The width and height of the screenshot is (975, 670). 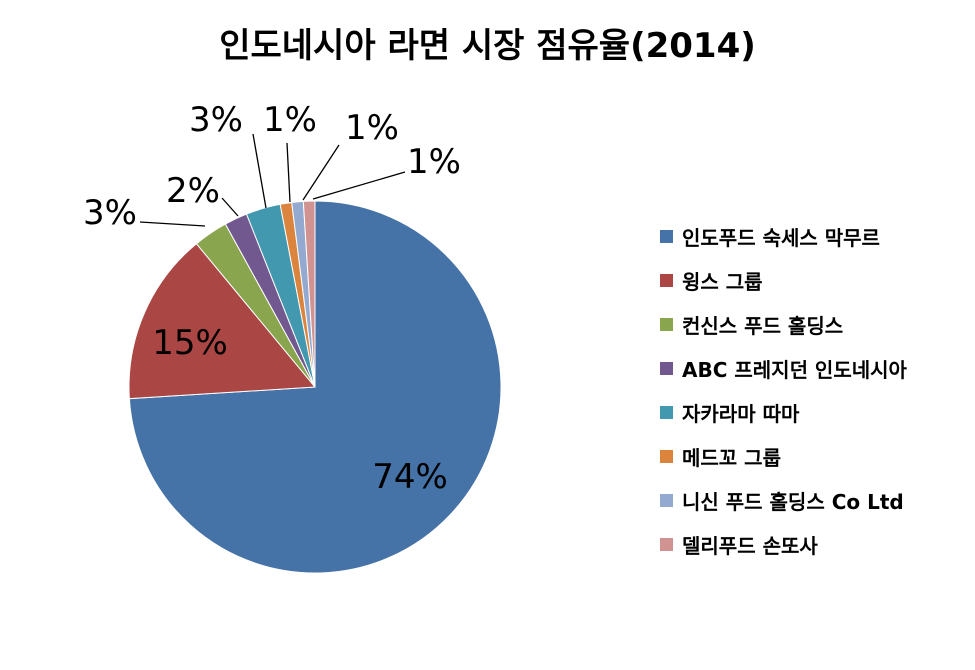 I want to click on legend-label: ABC 프레지던 인도네시아, so click(x=794, y=369).